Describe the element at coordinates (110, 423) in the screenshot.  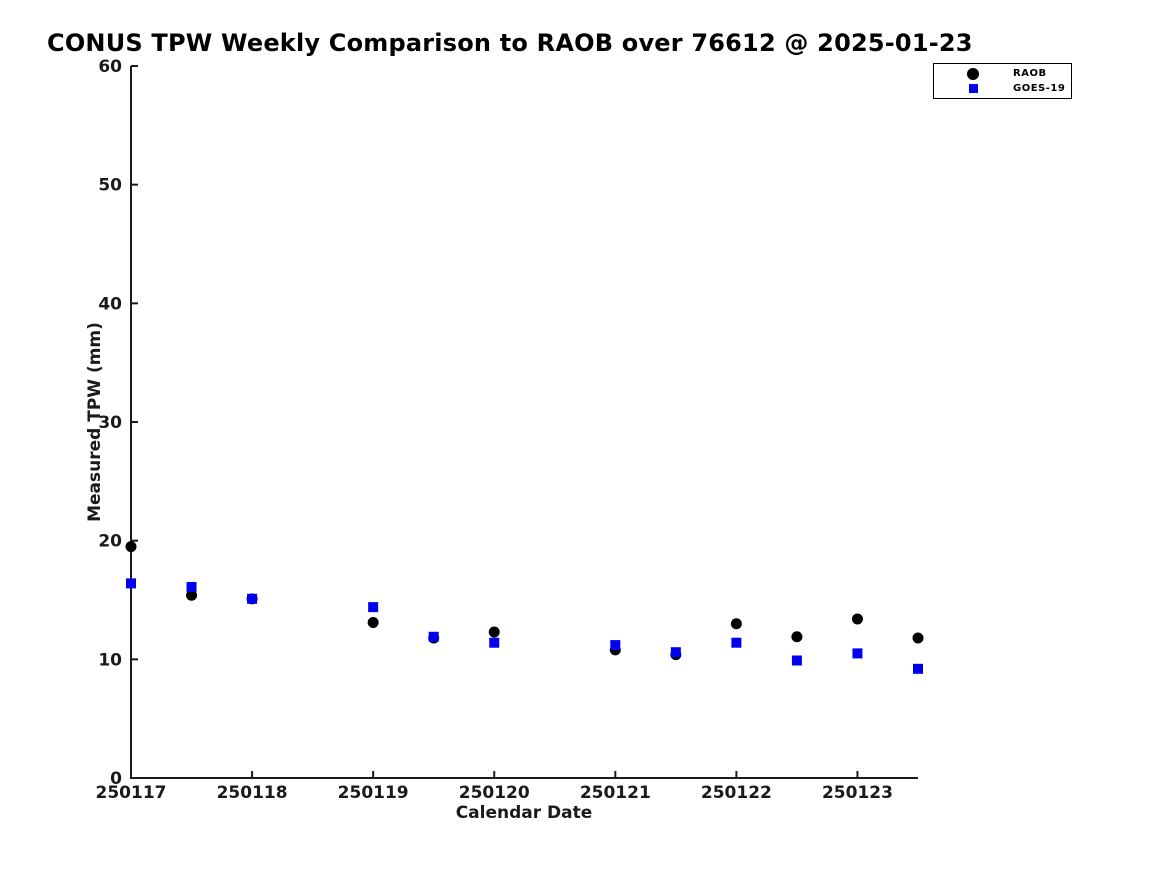
I see `y-tick-label: 30` at that location.